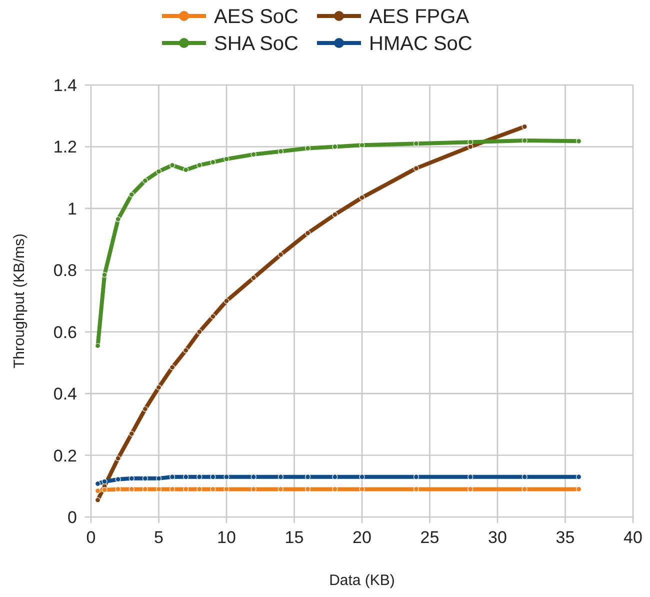 This screenshot has height=597, width=650. I want to click on y-tick-label: 0, so click(72, 517).